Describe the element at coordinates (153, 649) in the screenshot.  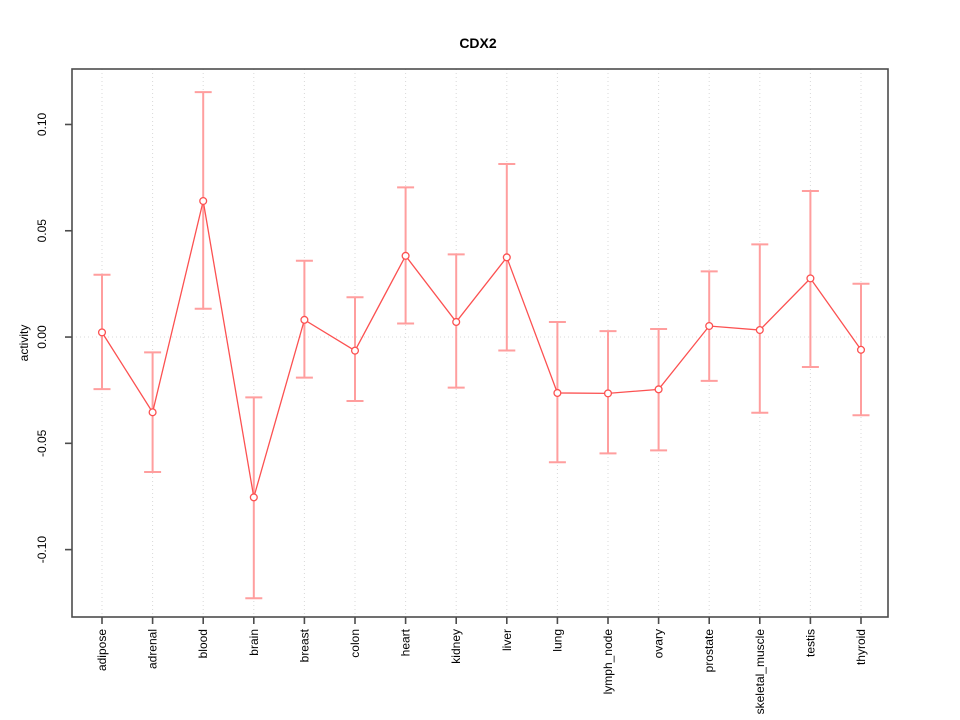
I see `x-tick-label: adrenal` at that location.